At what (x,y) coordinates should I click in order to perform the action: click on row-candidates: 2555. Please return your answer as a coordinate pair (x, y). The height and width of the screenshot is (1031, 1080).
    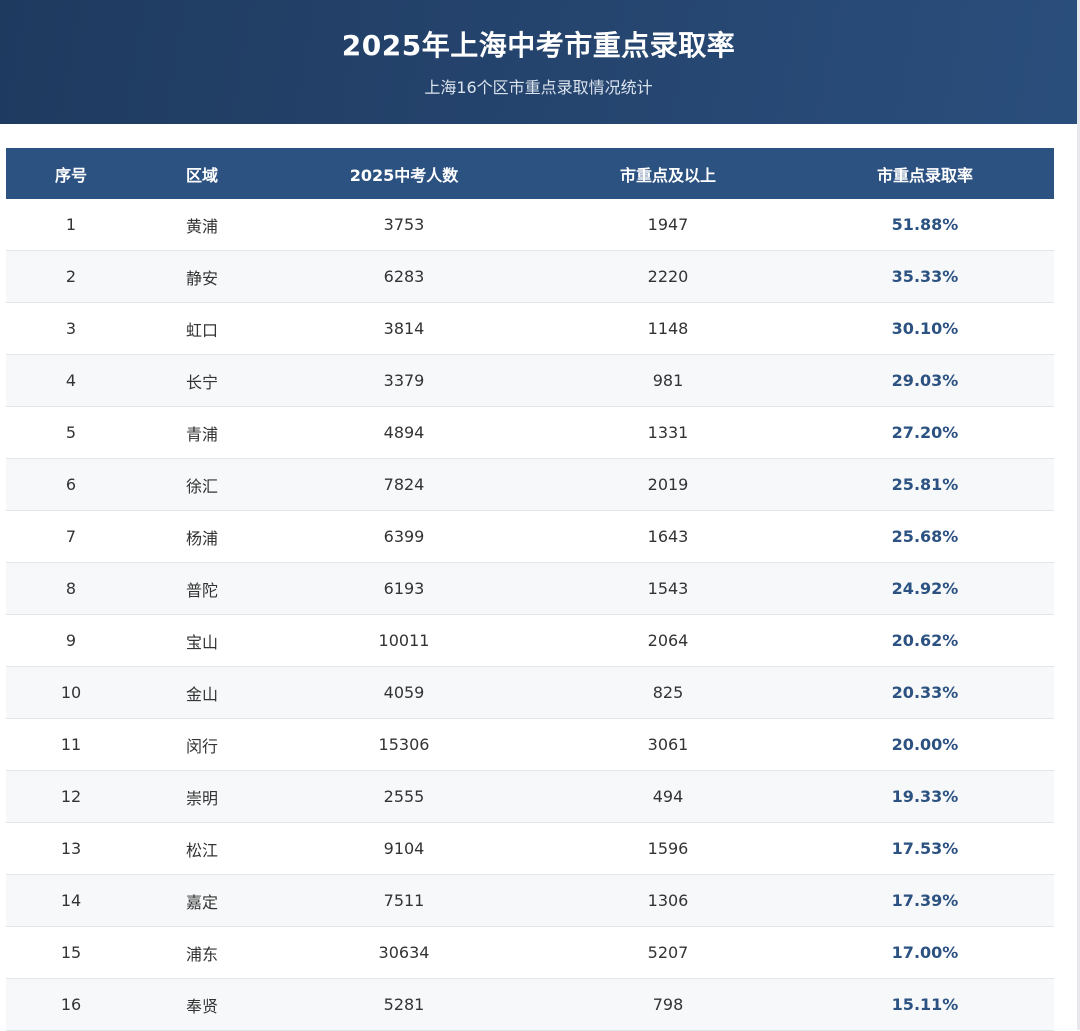
    Looking at the image, I should click on (404, 796).